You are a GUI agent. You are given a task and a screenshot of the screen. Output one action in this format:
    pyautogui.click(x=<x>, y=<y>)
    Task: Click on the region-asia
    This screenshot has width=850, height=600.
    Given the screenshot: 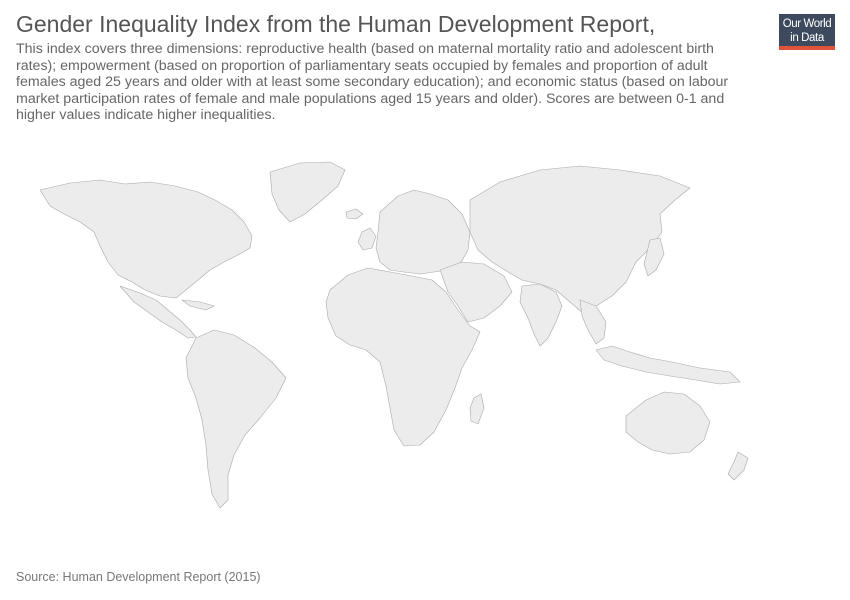 What is the action you would take?
    pyautogui.click(x=580, y=240)
    